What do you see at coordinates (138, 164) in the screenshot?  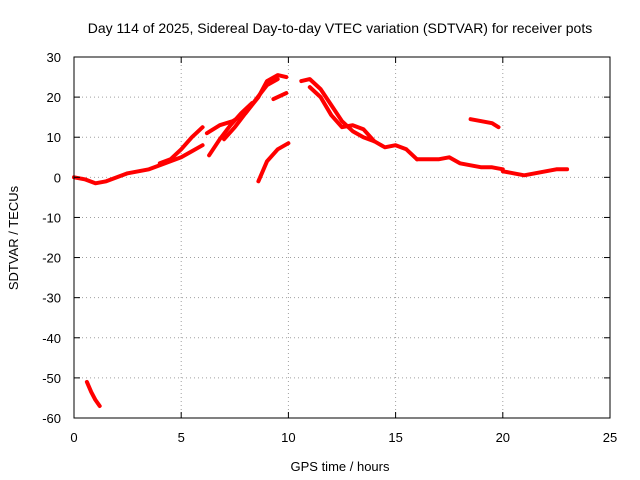 I see `series-segment-a` at bounding box center [138, 164].